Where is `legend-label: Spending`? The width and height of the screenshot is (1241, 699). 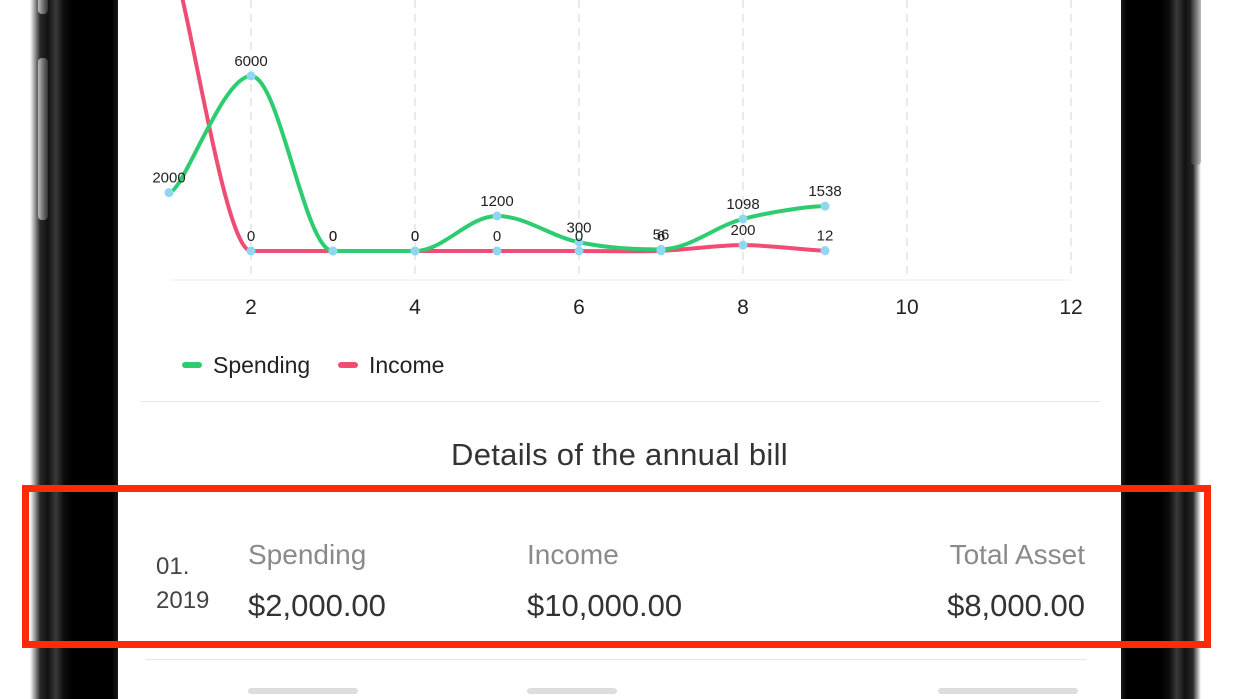 legend-label: Spending is located at coordinates (261, 365).